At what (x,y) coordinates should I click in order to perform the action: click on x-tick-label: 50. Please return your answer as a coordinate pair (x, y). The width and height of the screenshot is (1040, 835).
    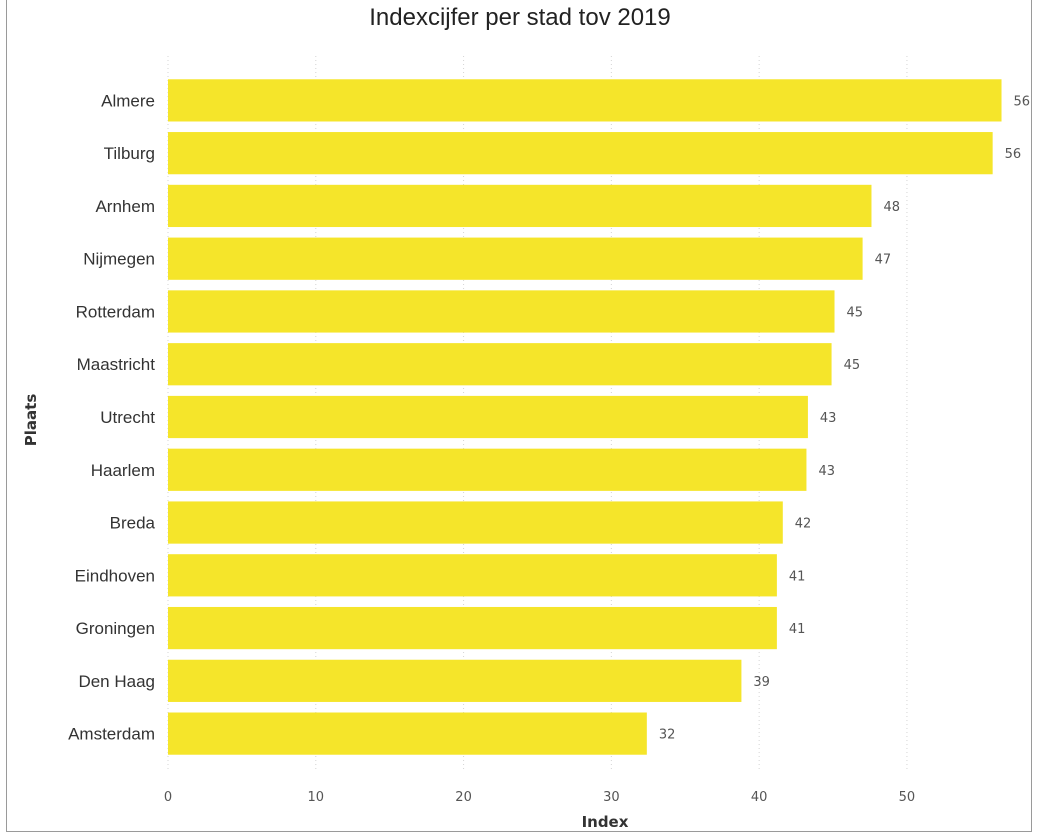
    Looking at the image, I should click on (907, 797).